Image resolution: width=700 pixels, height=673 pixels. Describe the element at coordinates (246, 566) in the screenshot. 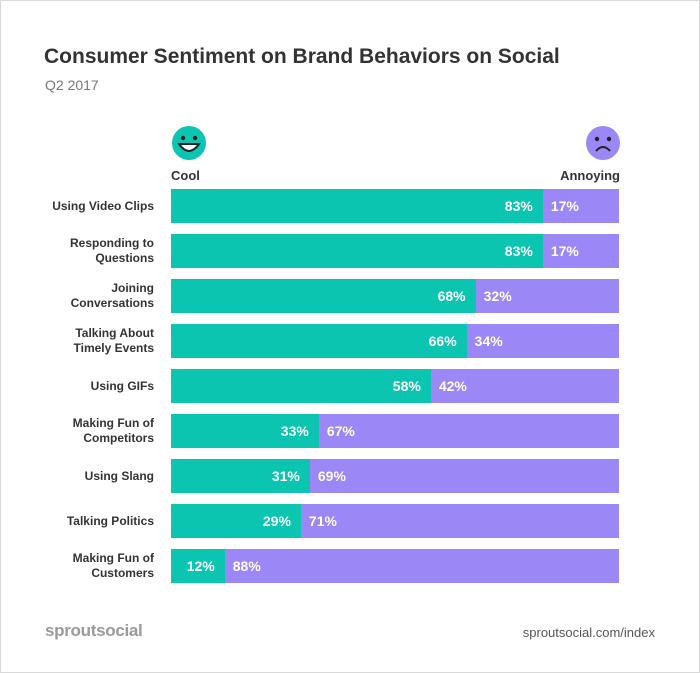

I see `data-label: 88%` at that location.